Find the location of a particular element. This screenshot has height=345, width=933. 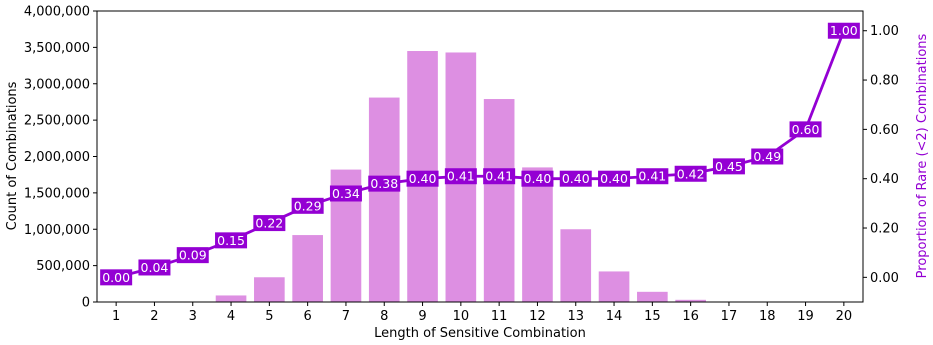

x-tick-label: 2 is located at coordinates (154, 316).